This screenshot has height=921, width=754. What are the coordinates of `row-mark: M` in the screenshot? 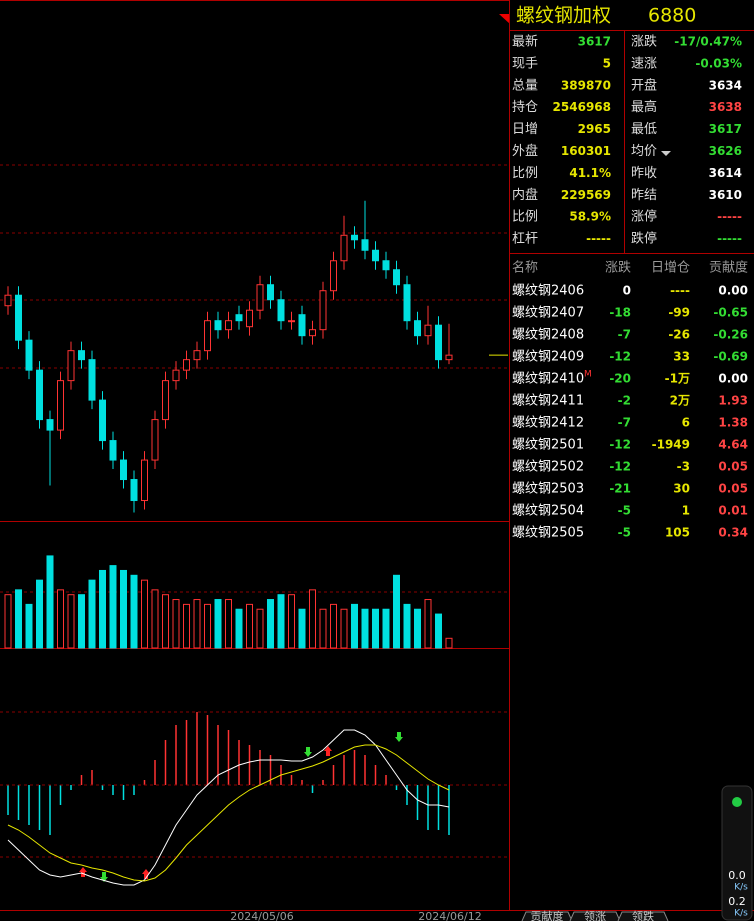 It's located at (588, 375).